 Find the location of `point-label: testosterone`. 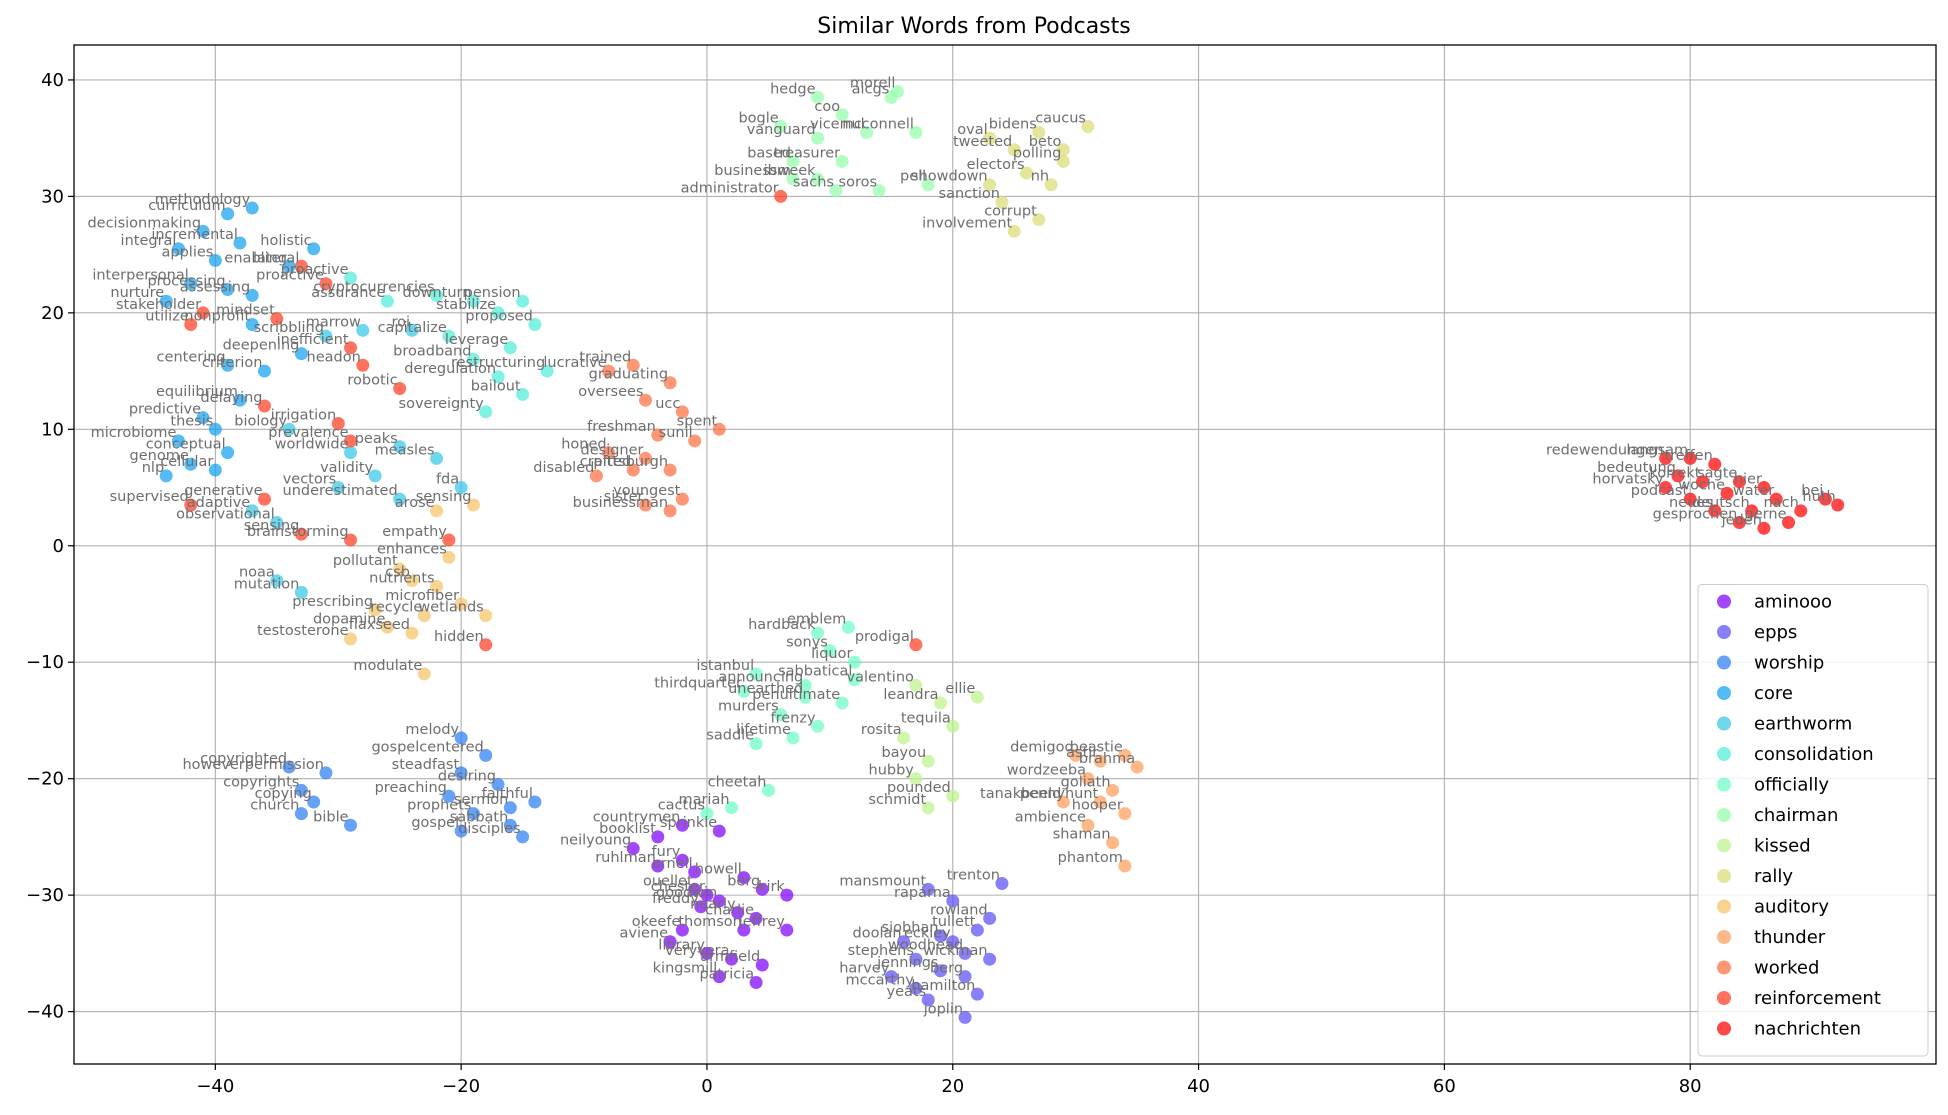

point-label: testosterone is located at coordinates (303, 631).